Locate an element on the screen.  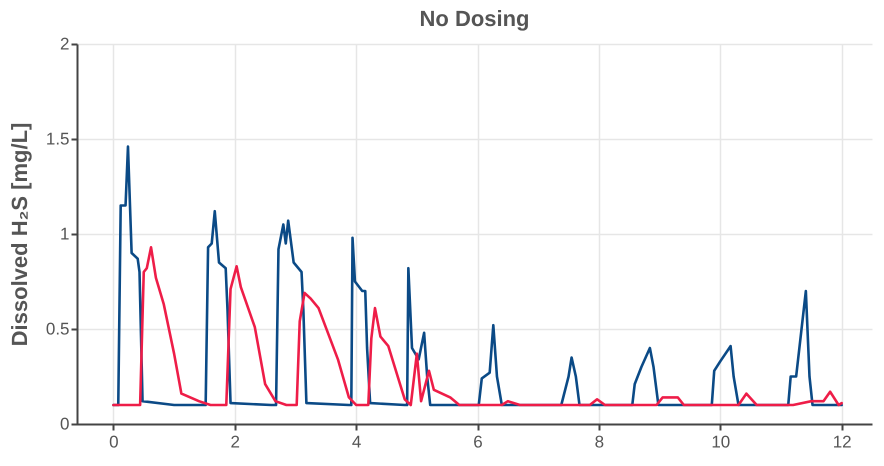
x-tick-label: 0 is located at coordinates (114, 442).